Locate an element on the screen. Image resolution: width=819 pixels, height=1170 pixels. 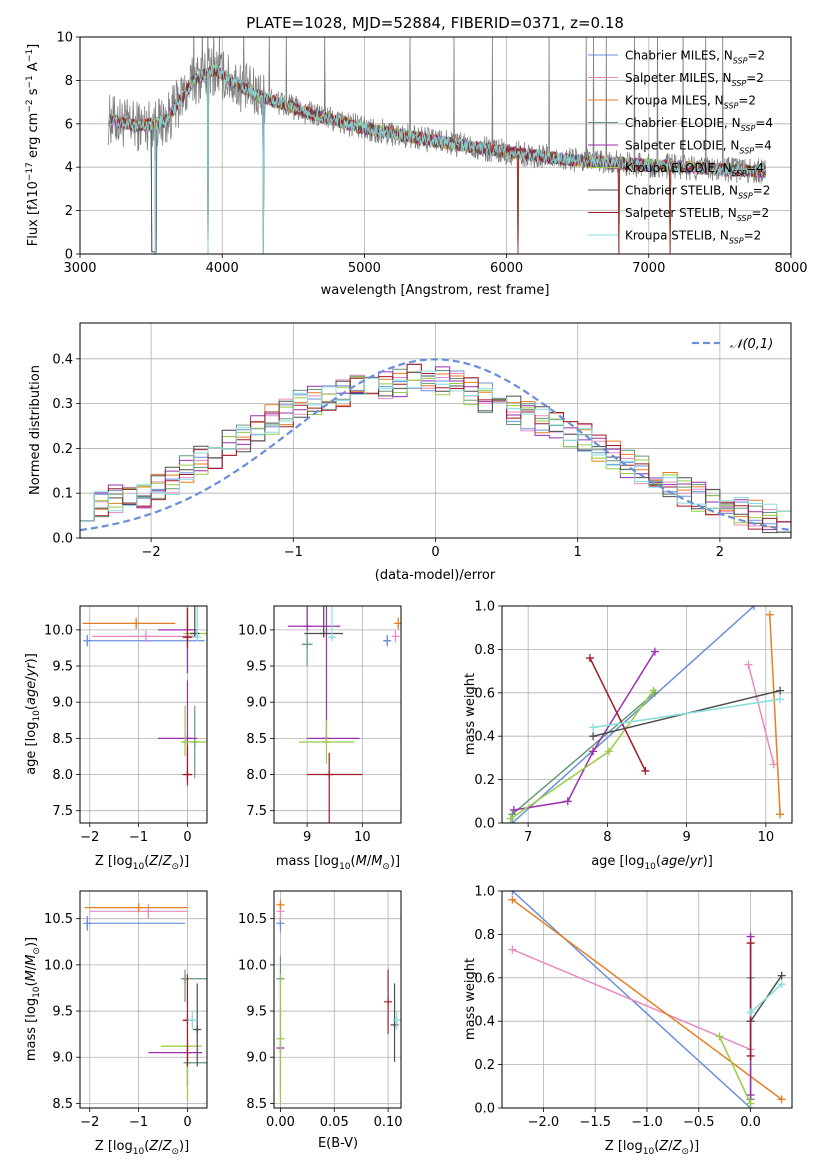
spectrum-ytick-label-3: 6 is located at coordinates (69, 124).